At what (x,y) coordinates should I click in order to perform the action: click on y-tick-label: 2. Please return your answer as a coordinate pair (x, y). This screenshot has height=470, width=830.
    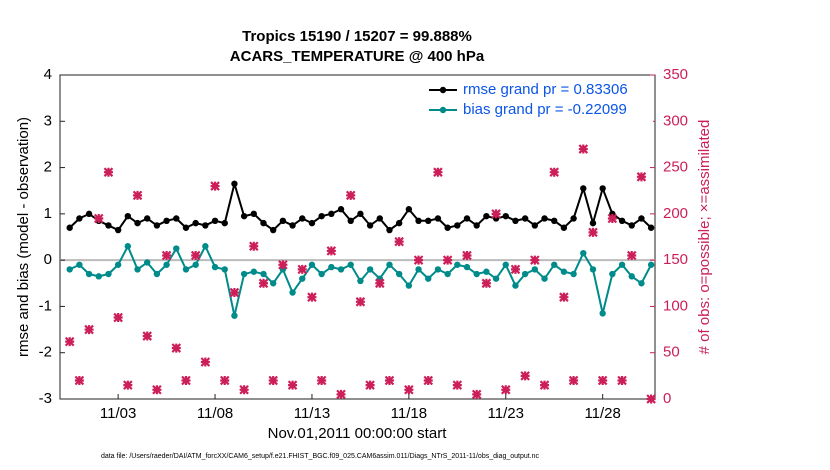
    Looking at the image, I should click on (48, 167).